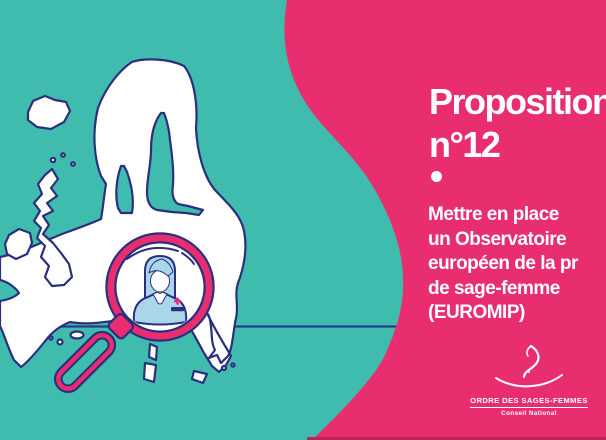 This screenshot has height=440, width=606. I want to click on org-logo: ORDRE DES SAGES-FEMMES Conseil National, so click(529, 379).